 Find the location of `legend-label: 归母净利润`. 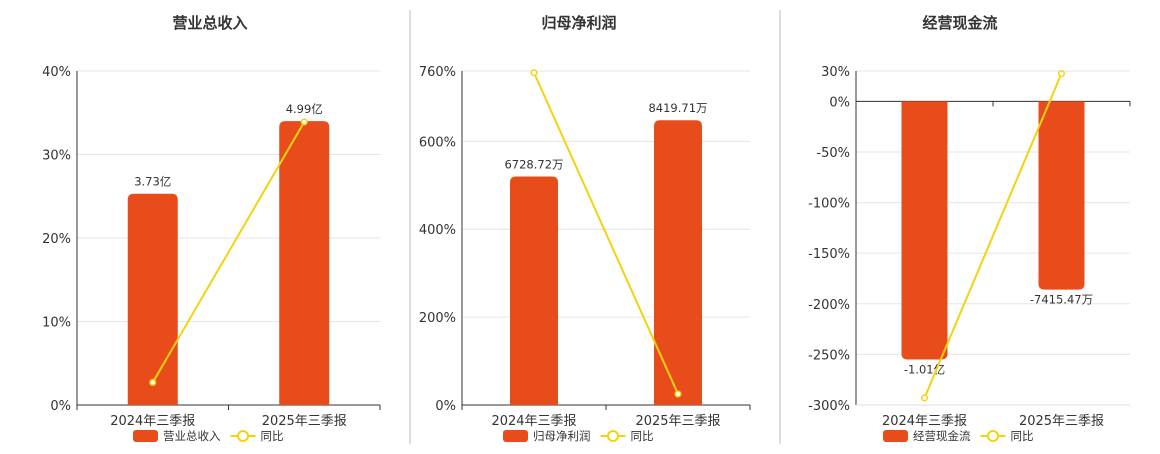

legend-label: 归母净利润 is located at coordinates (562, 436).